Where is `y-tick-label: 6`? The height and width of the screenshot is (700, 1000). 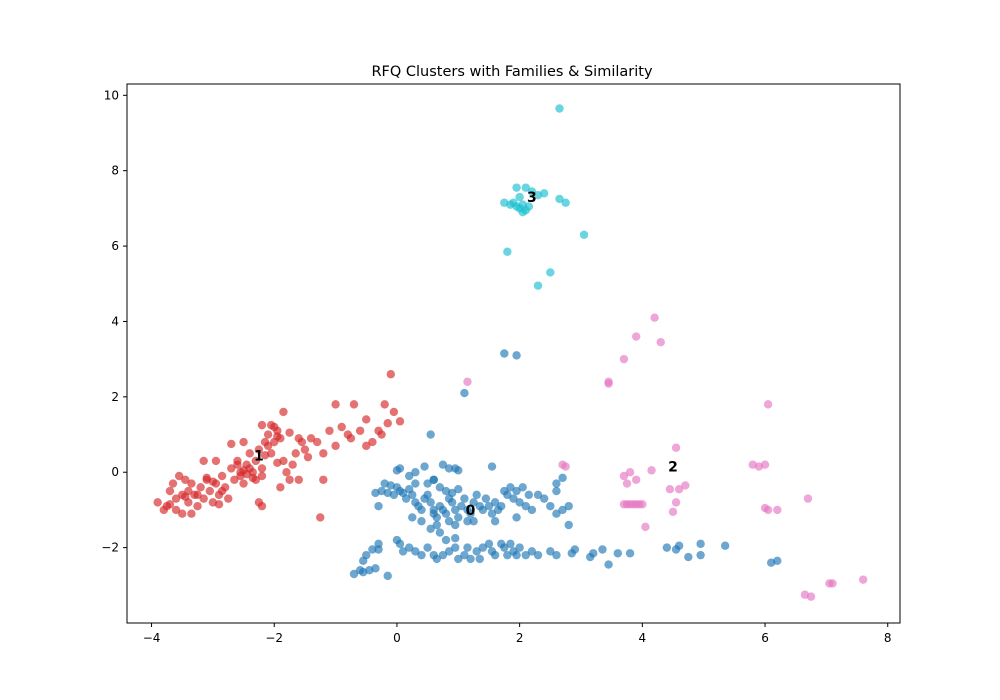
y-tick-label: 6 is located at coordinates (115, 246).